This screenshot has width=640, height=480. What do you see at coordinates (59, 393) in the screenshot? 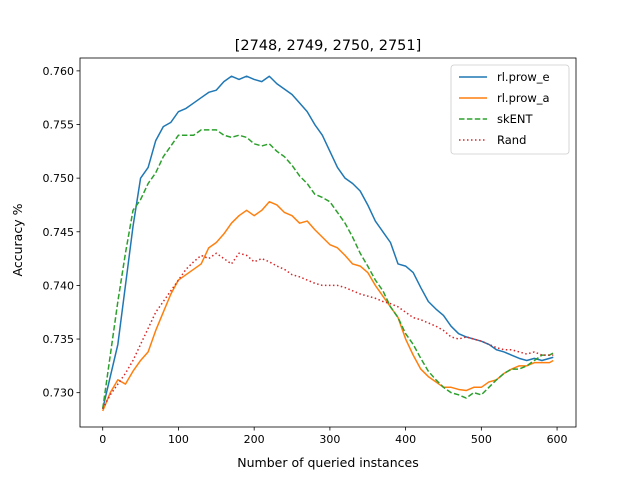
I see `y-tick-label: 0.730` at bounding box center [59, 393].